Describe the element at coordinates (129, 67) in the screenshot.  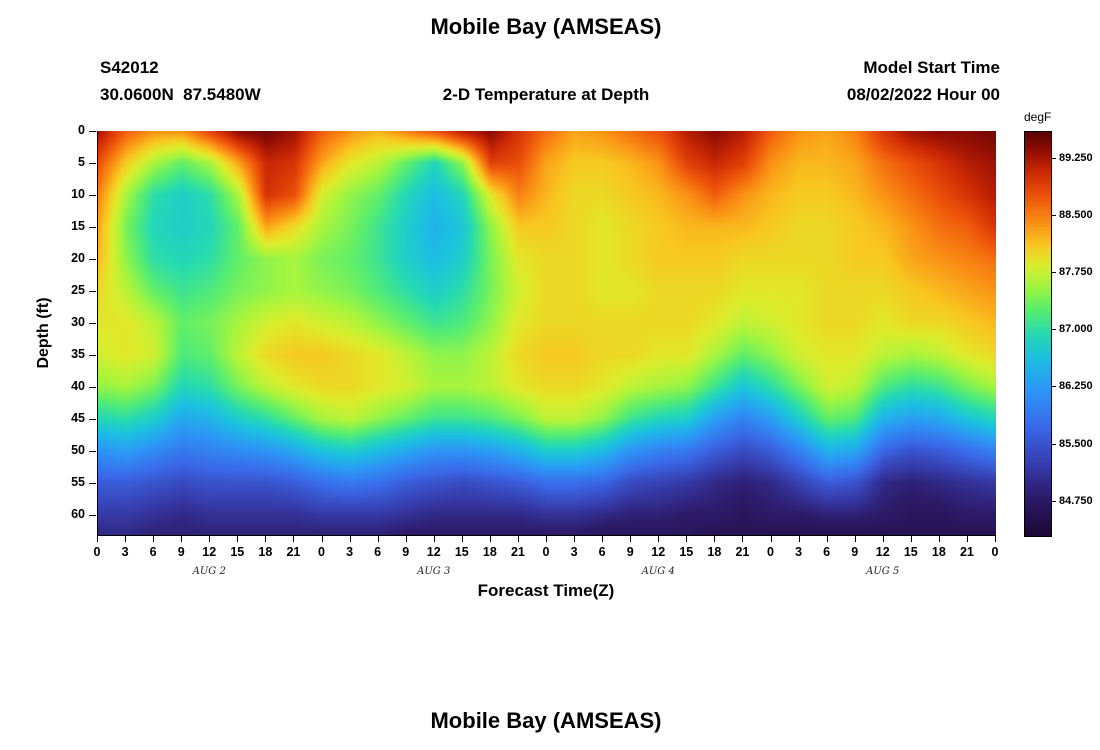
I see `station-id: S42012` at that location.